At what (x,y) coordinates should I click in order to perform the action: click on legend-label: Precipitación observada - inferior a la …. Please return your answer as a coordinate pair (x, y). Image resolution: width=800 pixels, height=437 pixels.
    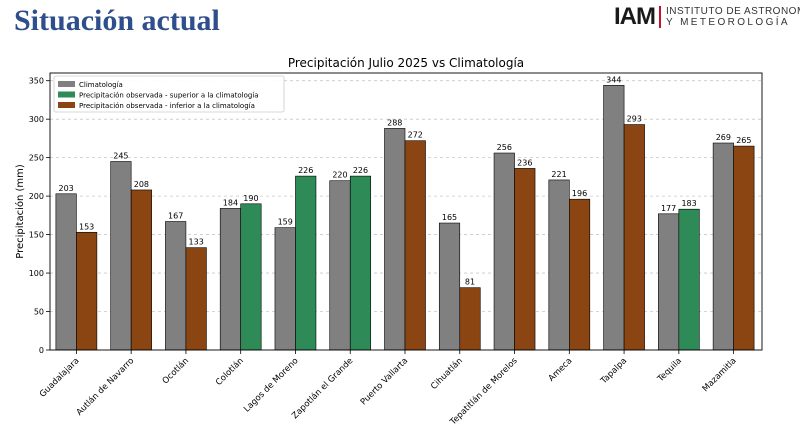
    Looking at the image, I should click on (167, 106).